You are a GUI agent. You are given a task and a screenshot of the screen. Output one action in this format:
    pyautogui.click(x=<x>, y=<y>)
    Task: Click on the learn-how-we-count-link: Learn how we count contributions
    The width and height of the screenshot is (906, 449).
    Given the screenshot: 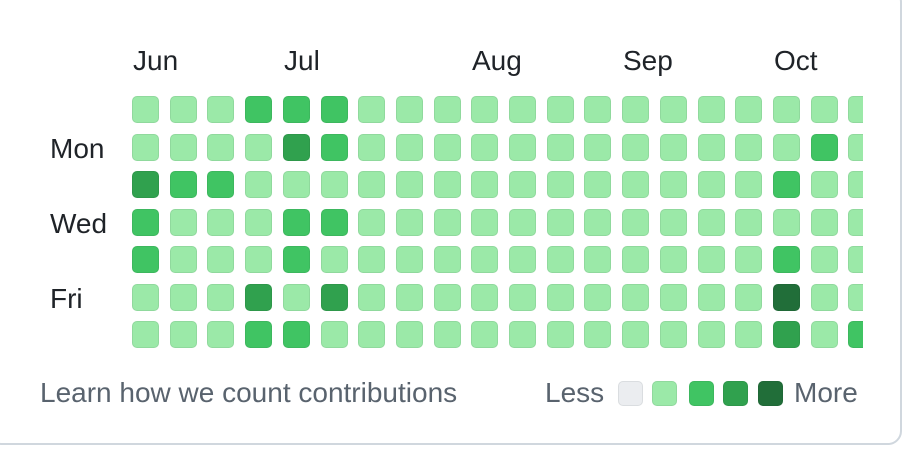 What is the action you would take?
    pyautogui.click(x=249, y=392)
    